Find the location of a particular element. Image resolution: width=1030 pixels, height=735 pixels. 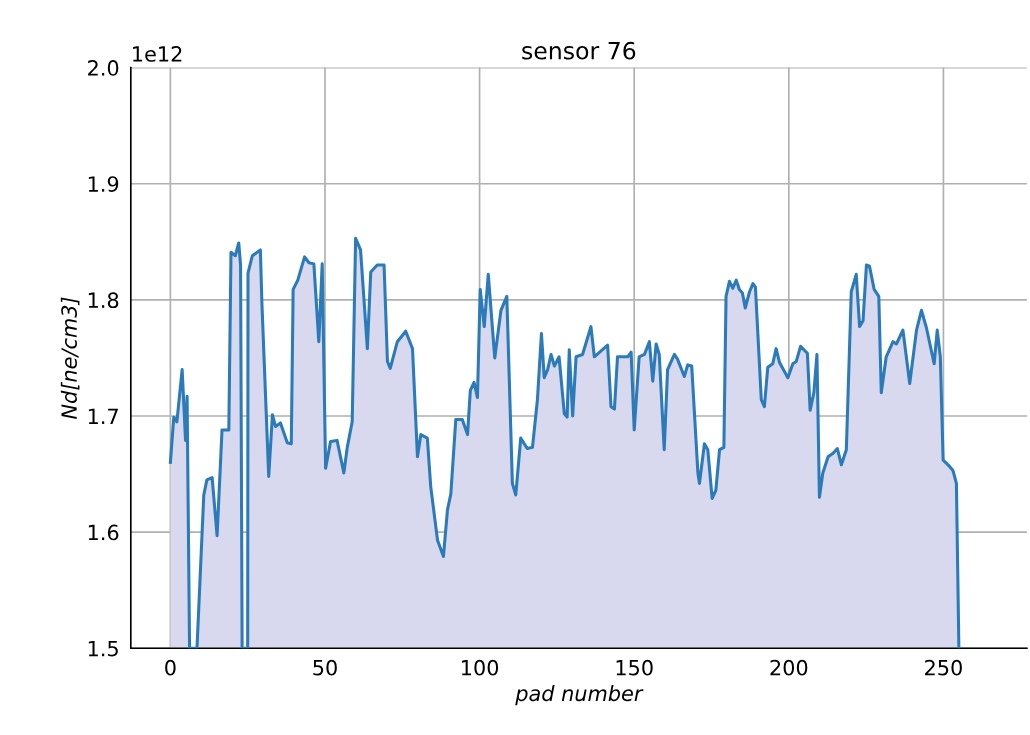

y-tick-label: 1.7 is located at coordinates (103, 416).